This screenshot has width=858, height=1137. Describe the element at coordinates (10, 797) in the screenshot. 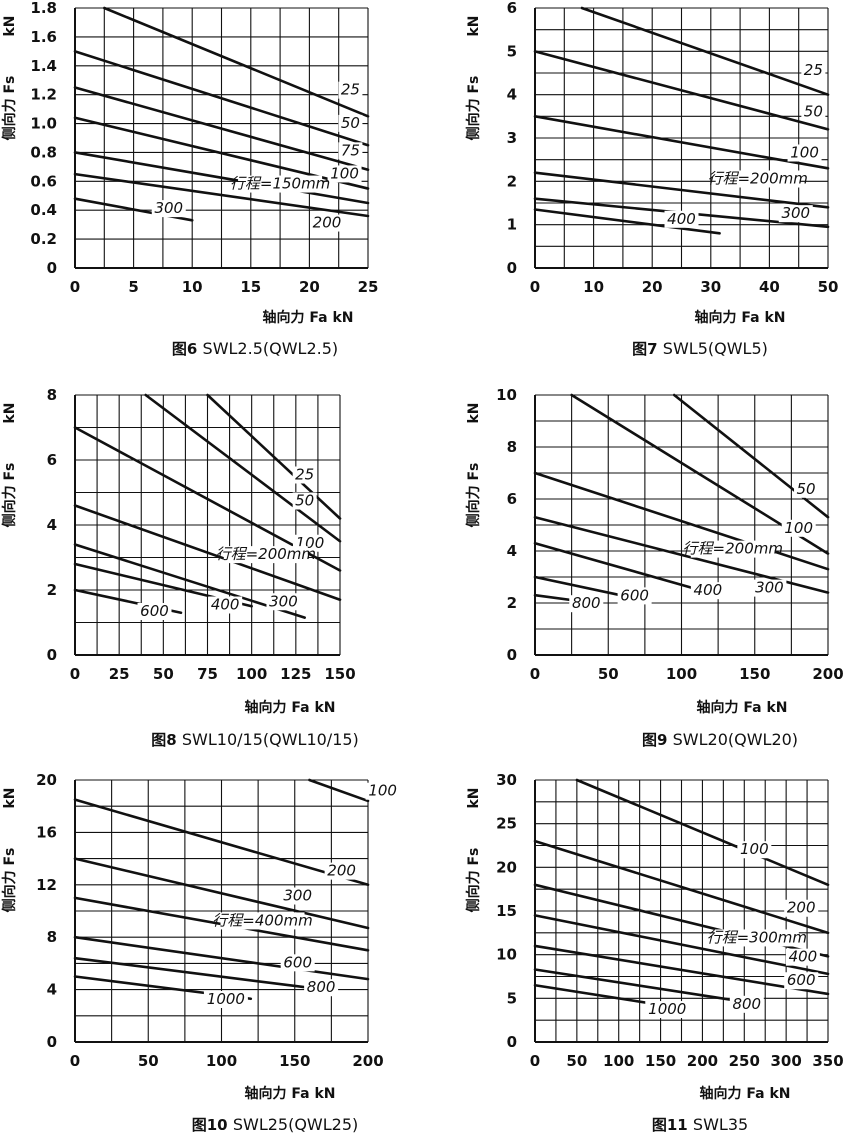

I see `y-axis-unit: kN` at that location.